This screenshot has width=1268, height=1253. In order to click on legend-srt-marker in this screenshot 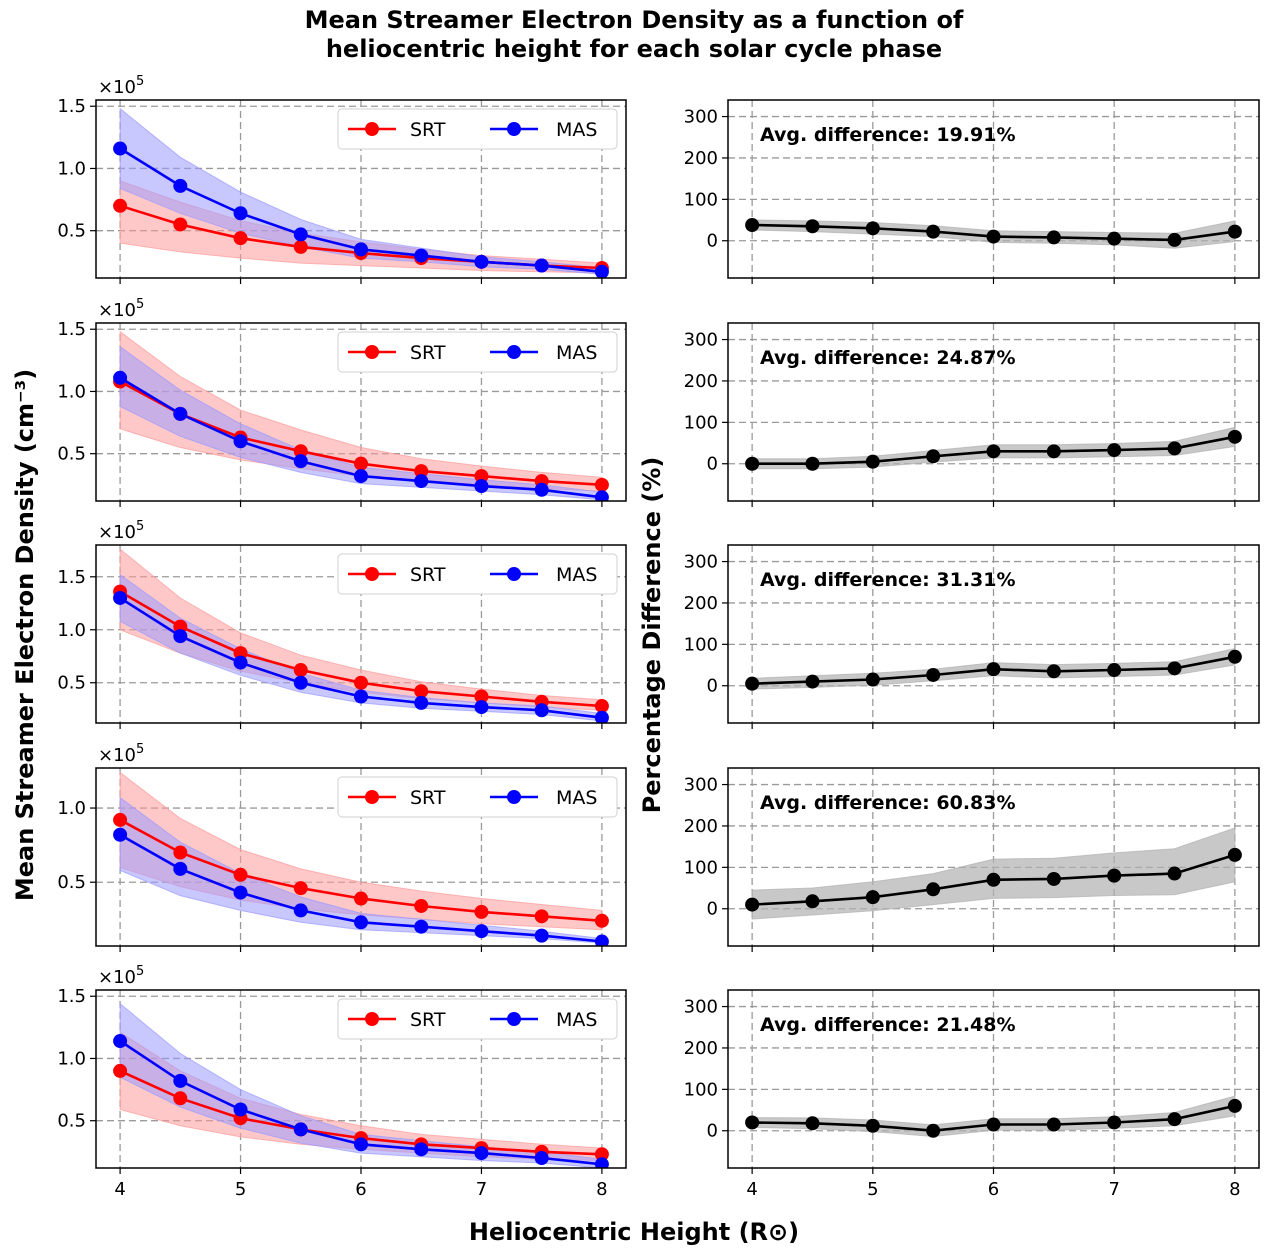, I will do `click(372, 797)`.